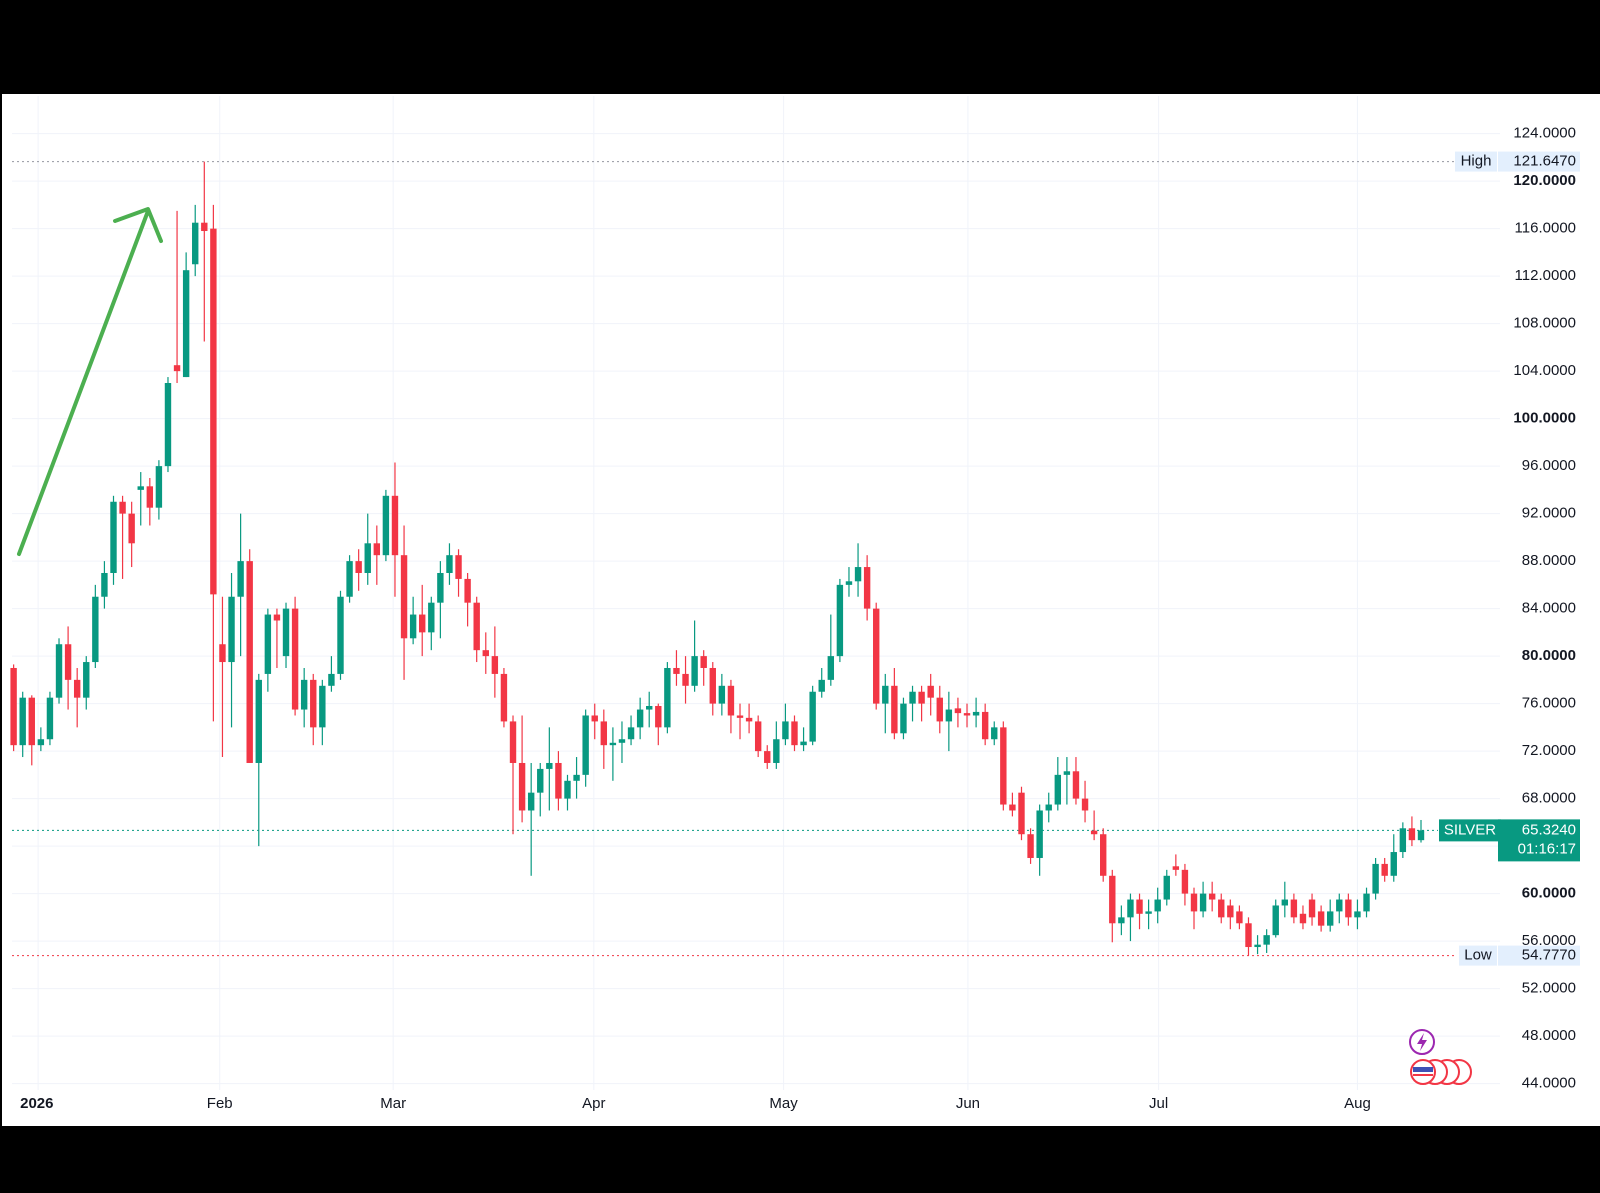  I want to click on high-label-bg, so click(1476, 161).